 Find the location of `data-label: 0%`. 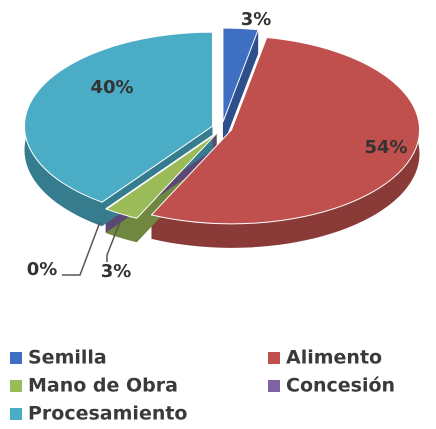

data-label: 0% is located at coordinates (42, 269).